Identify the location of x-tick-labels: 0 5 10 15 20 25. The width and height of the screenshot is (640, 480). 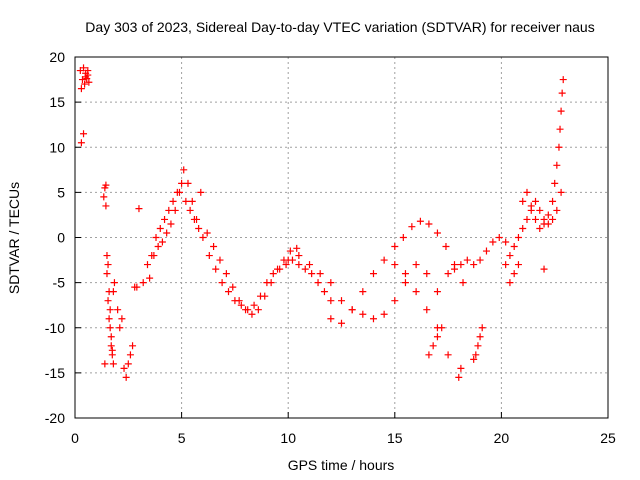
(343, 438).